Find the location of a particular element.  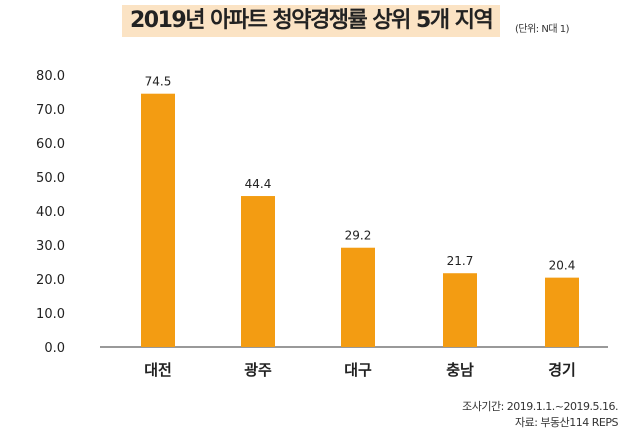

source-note: 자료: 부동산114 REPS is located at coordinates (566, 422).